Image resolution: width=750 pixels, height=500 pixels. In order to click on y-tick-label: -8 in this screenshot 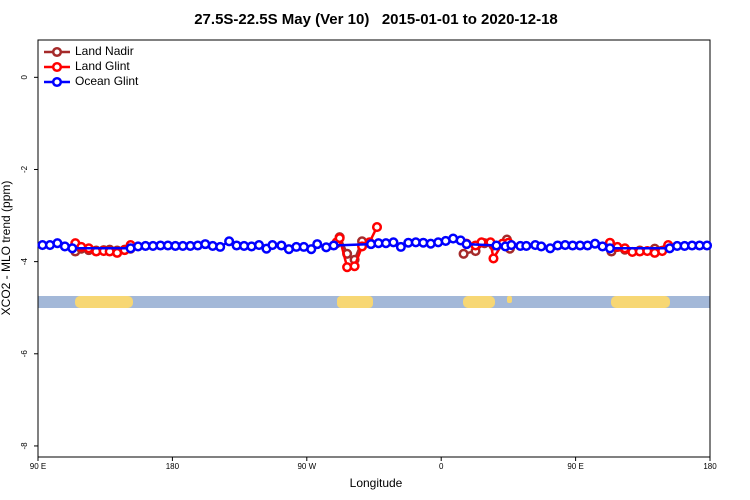, I will do `click(24, 446)`.